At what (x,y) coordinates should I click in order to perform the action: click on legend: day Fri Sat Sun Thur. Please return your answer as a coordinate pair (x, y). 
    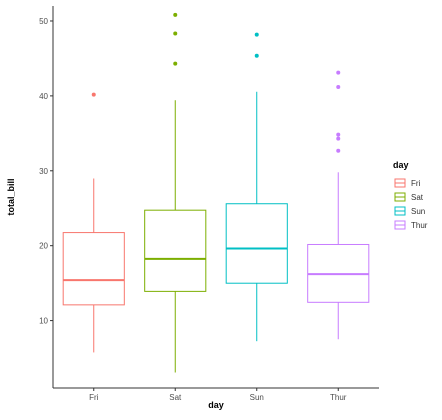
    Looking at the image, I should click on (410, 195).